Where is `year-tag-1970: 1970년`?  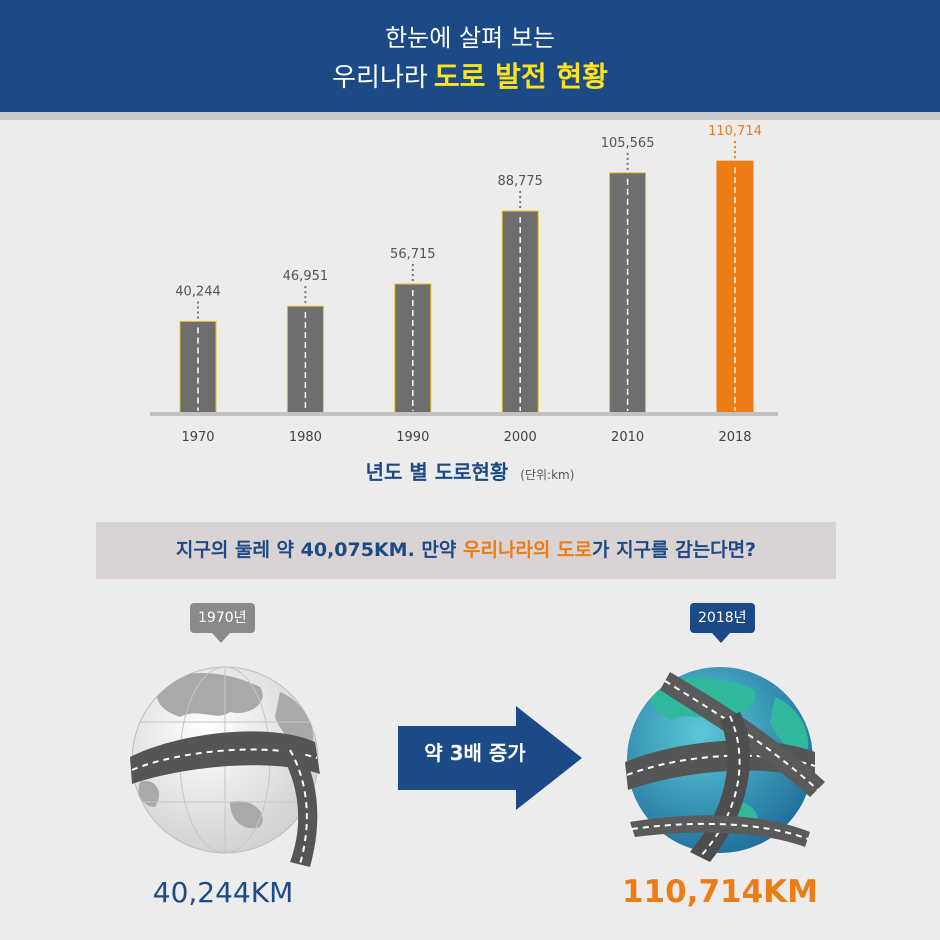 year-tag-1970: 1970년 is located at coordinates (222, 618).